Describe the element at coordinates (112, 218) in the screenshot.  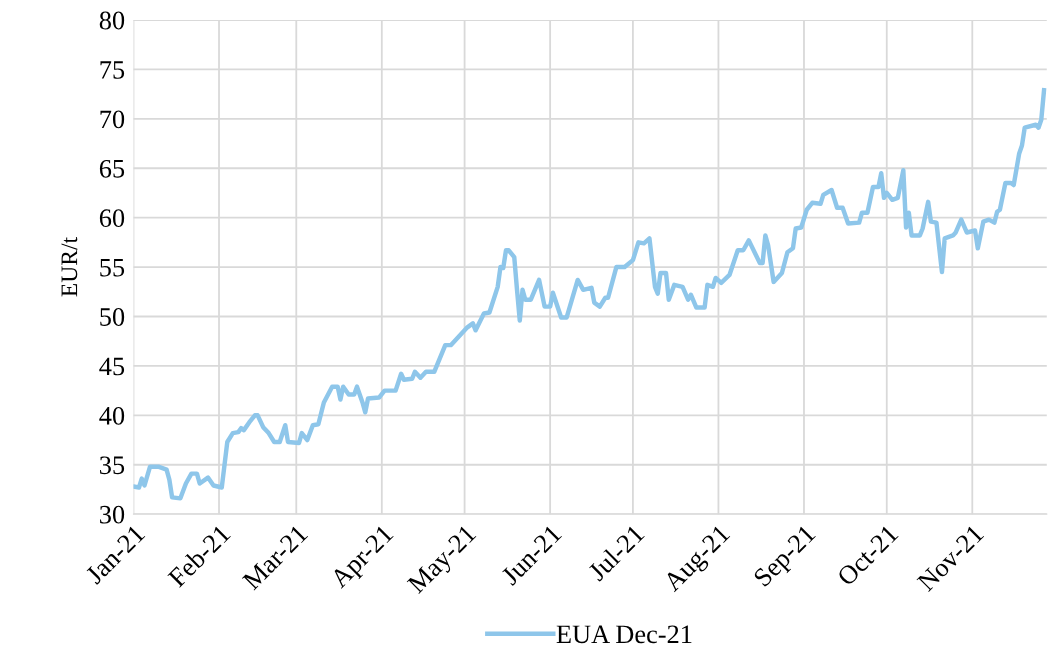
I see `y-tick-label: 60` at that location.